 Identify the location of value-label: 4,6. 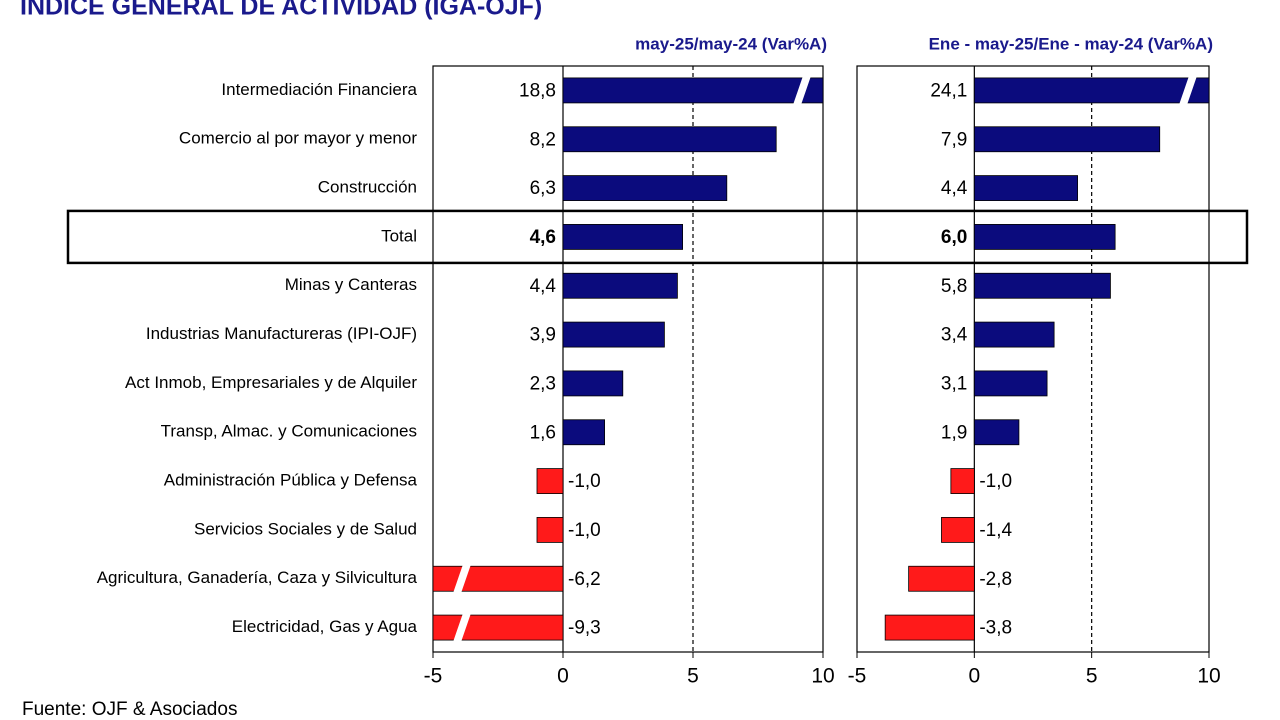
(543, 237).